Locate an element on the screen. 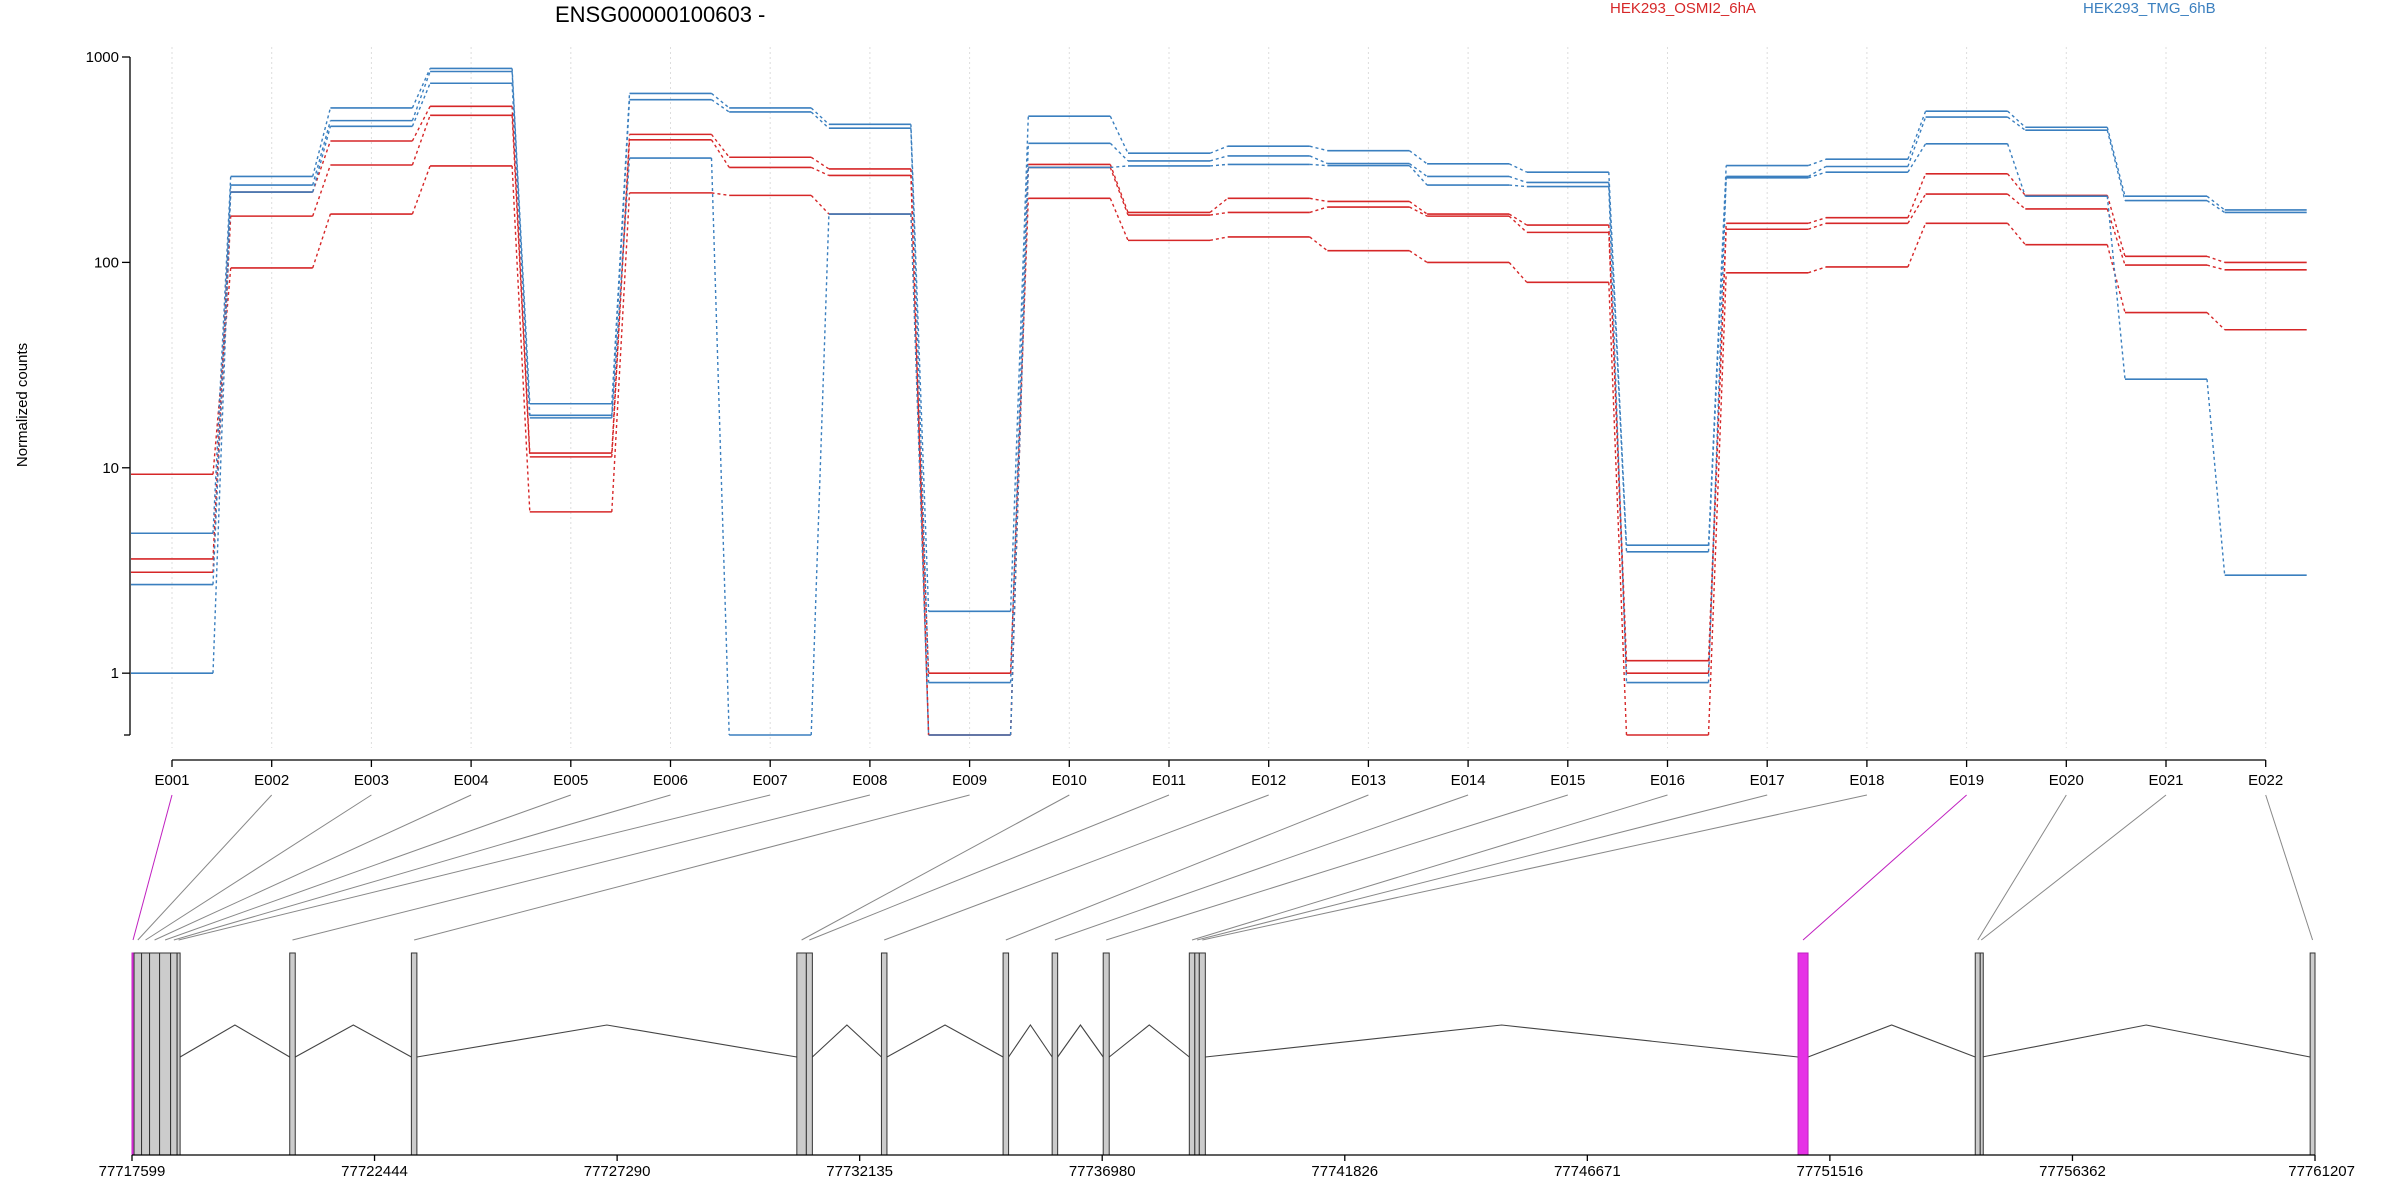 Image resolution: width=2400 pixels, height=1200 pixels. x-tick-label: E003 is located at coordinates (371, 780).